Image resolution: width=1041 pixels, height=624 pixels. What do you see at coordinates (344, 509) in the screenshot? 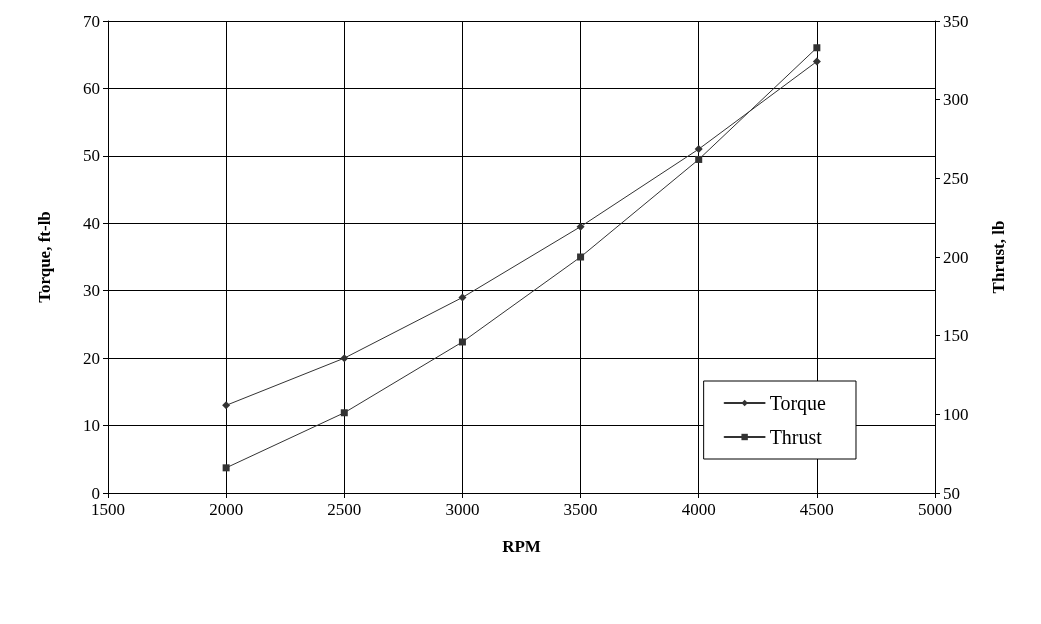
I see `x-tick-label: 2500` at bounding box center [344, 509].